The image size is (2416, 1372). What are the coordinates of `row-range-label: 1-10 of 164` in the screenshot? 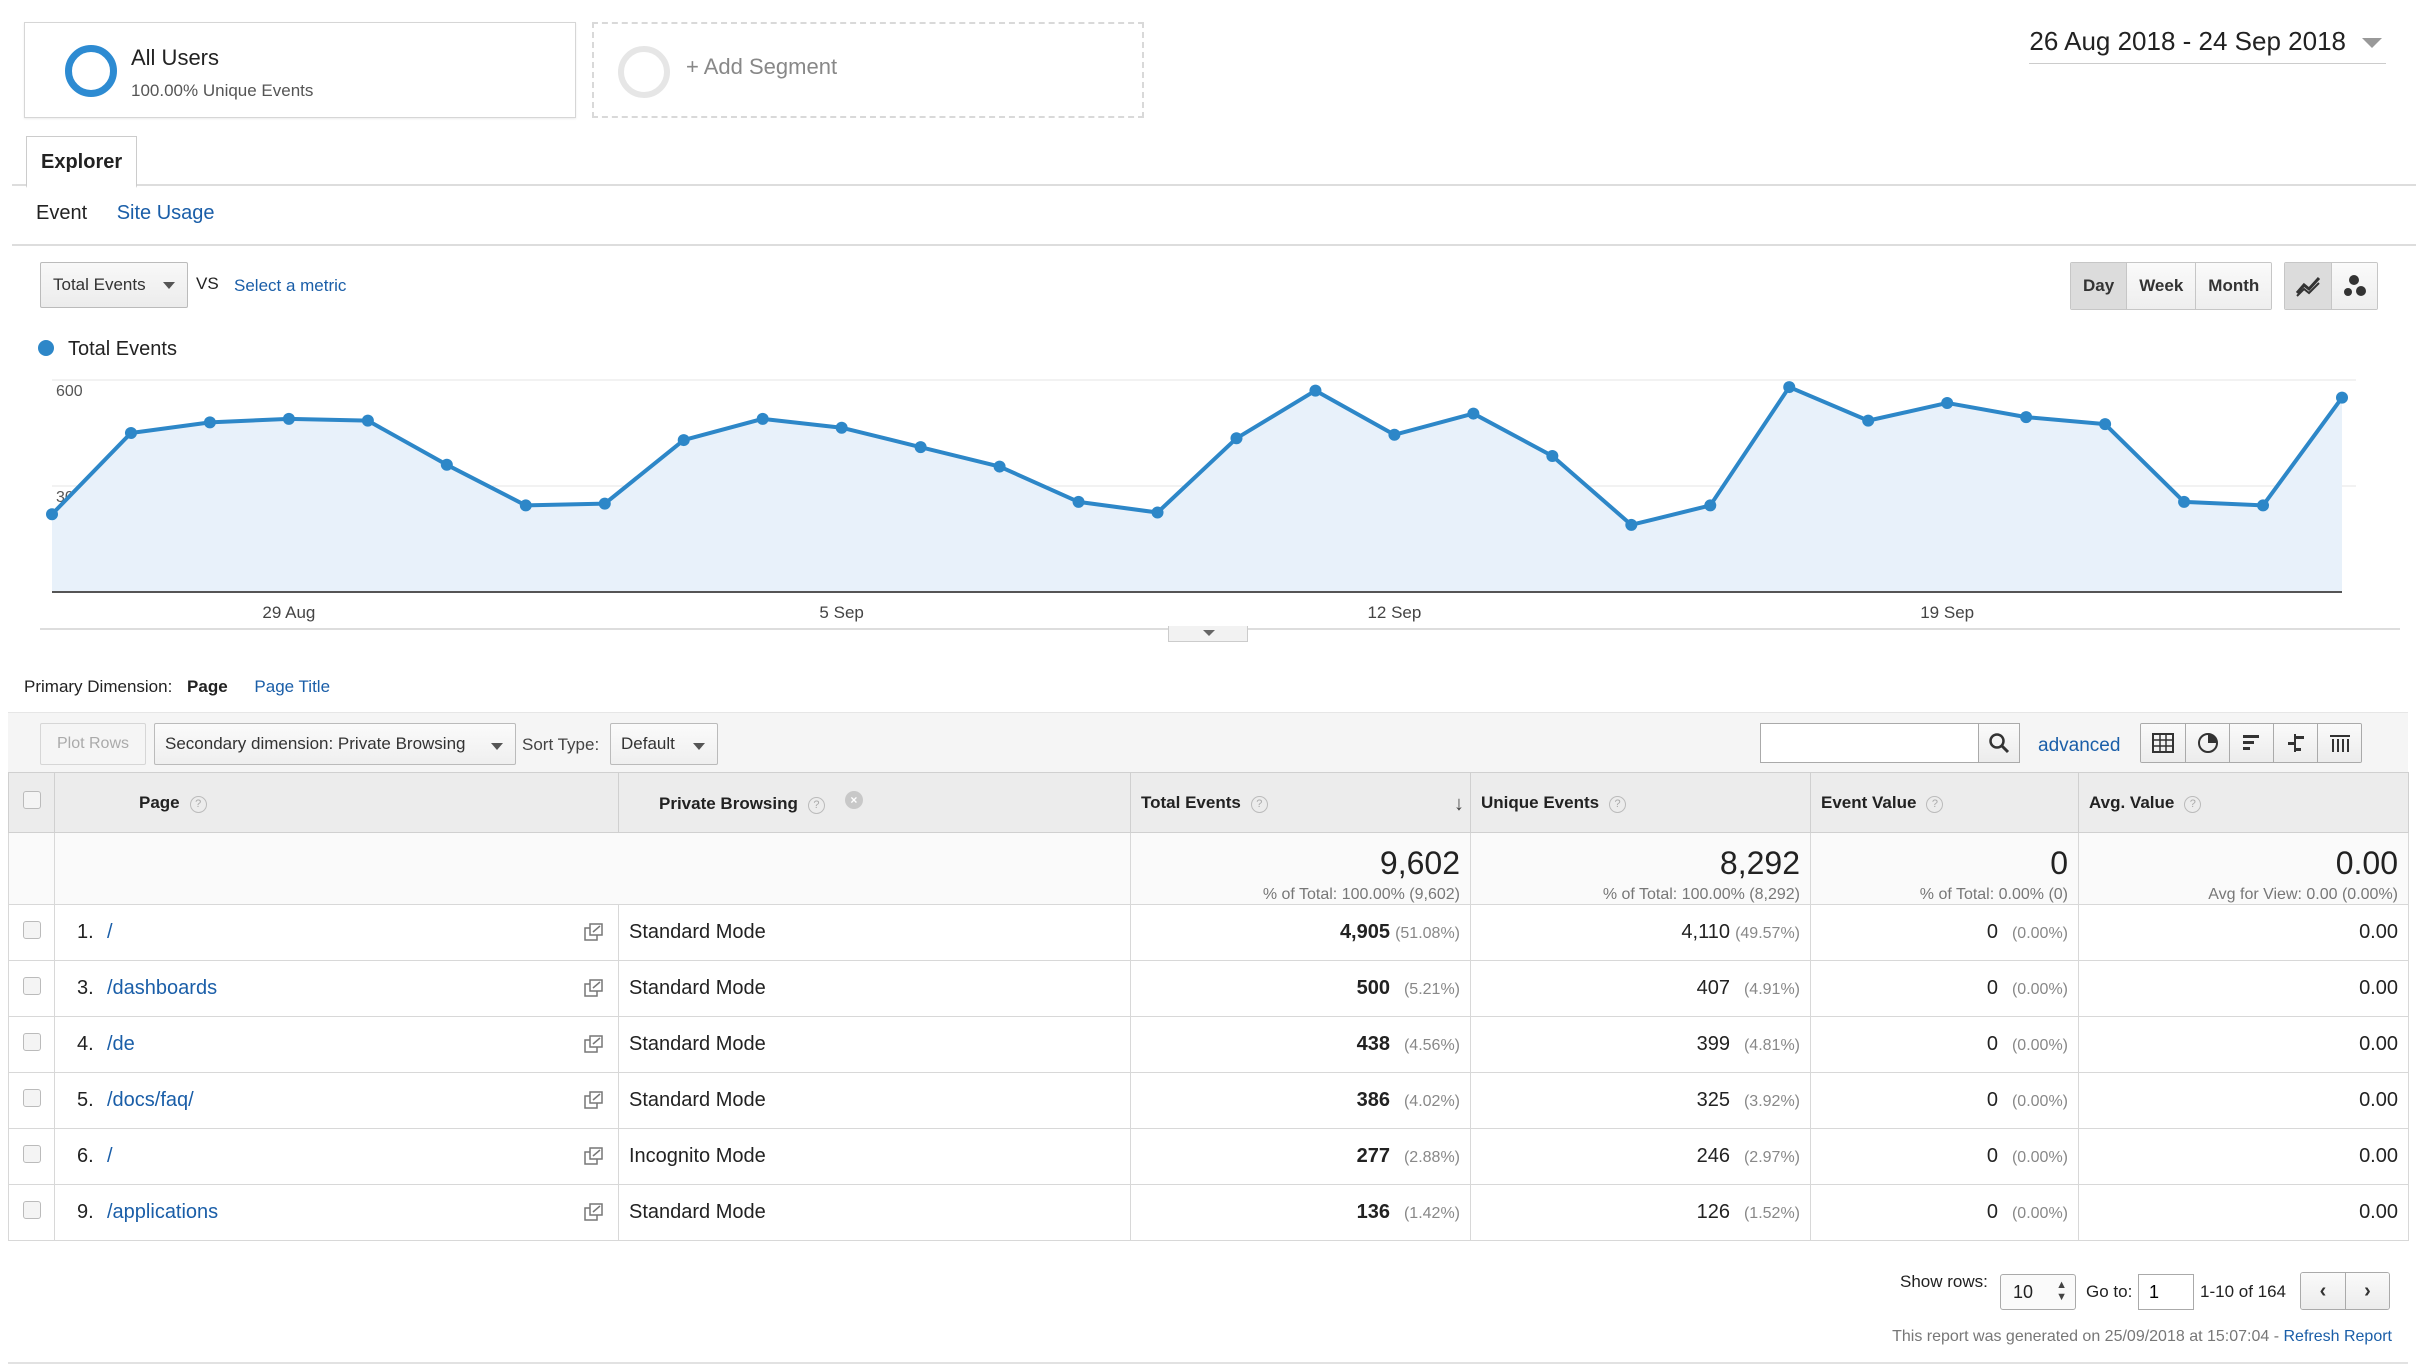 It's located at (2243, 1291).